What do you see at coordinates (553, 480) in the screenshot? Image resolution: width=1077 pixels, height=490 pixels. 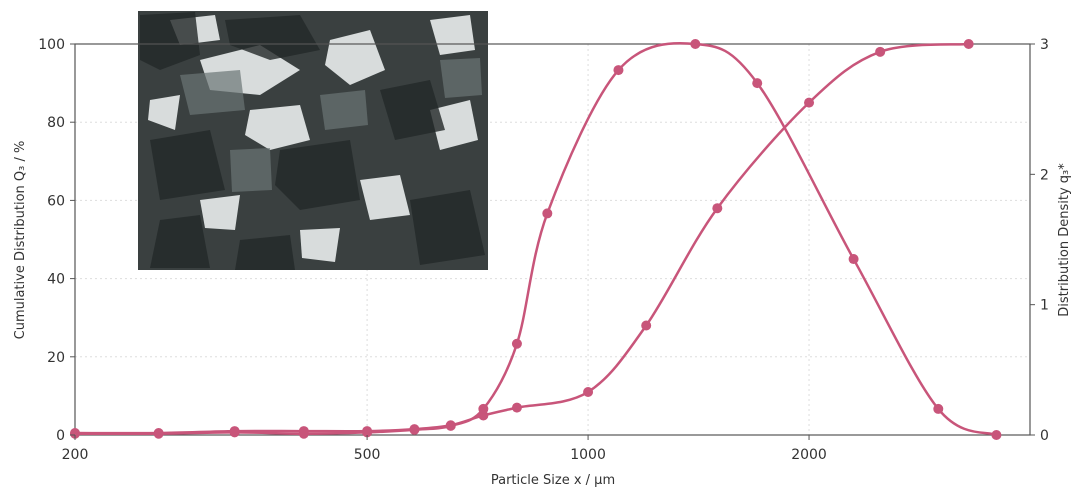 I see `x-axis-title: Particle Size x / µm` at bounding box center [553, 480].